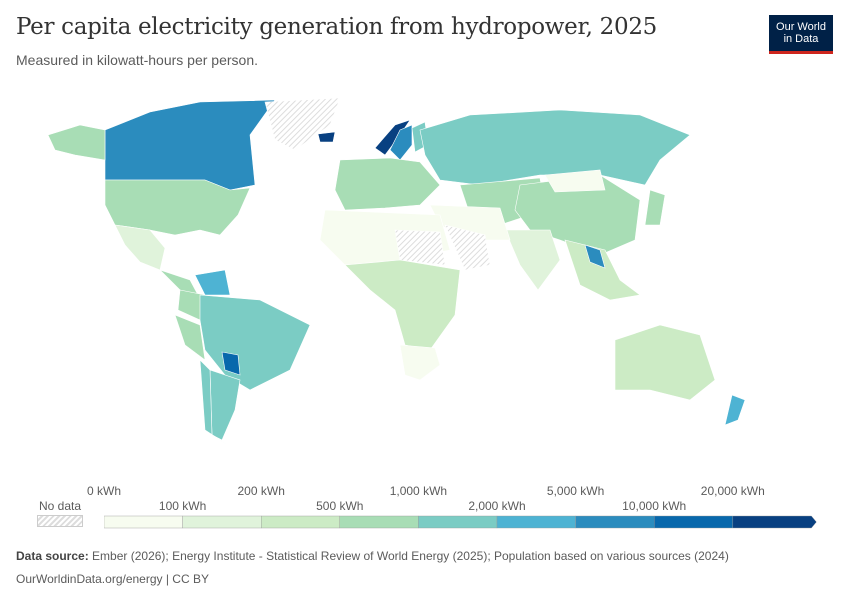  What do you see at coordinates (326, 137) in the screenshot?
I see `country-iceland` at bounding box center [326, 137].